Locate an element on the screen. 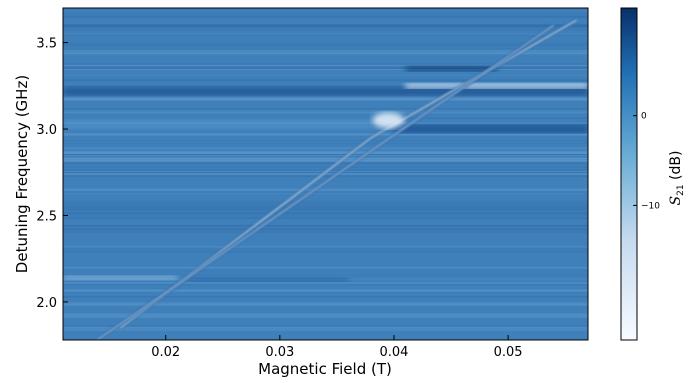  resonance-band-3-35-dark is located at coordinates (451, 69).